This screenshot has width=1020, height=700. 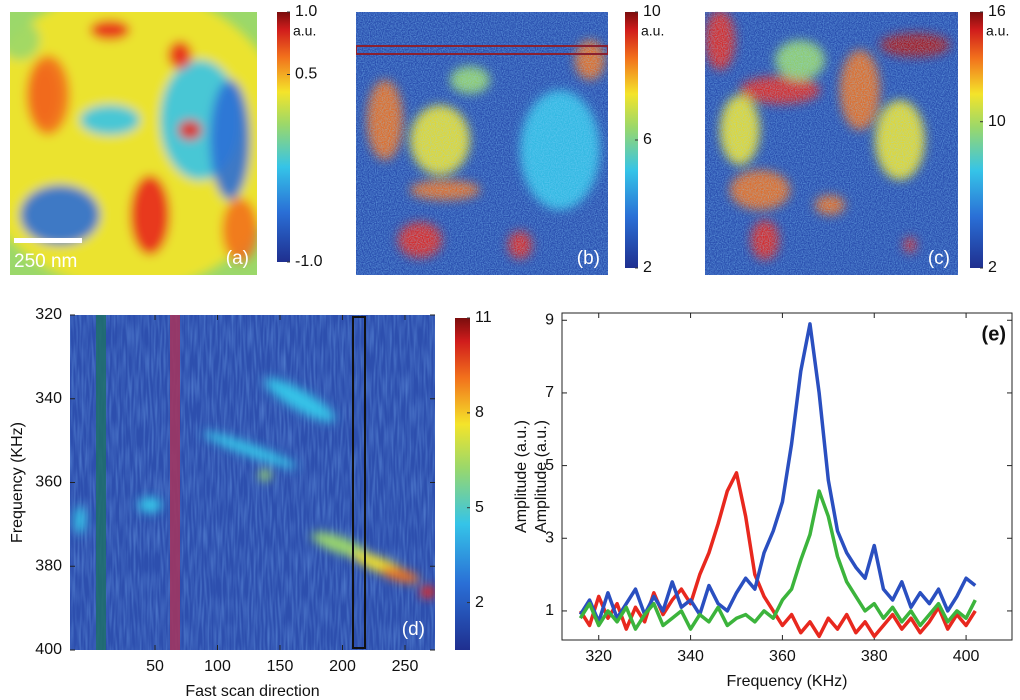 What do you see at coordinates (479, 507) in the screenshot?
I see `colorbar-tick-label: 5` at bounding box center [479, 507].